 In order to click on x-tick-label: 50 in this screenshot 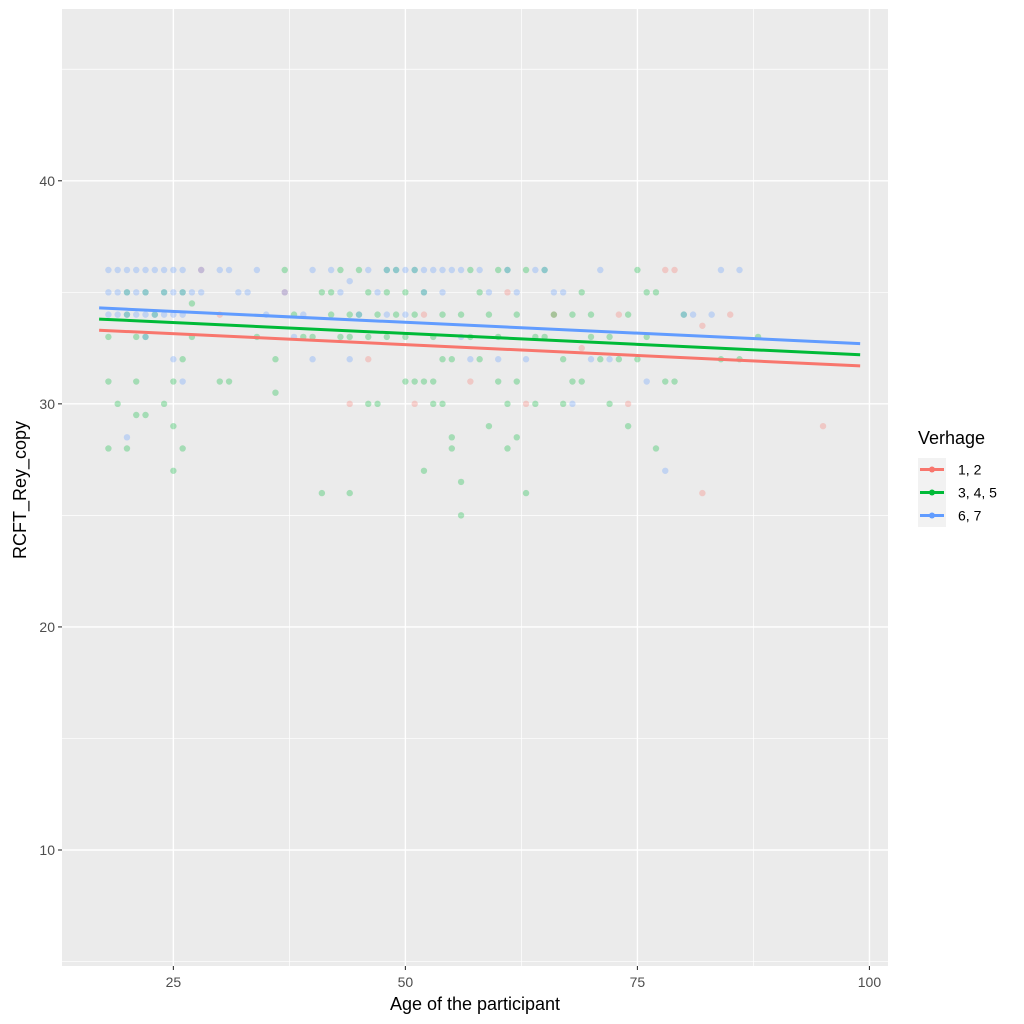, I will do `click(406, 982)`.